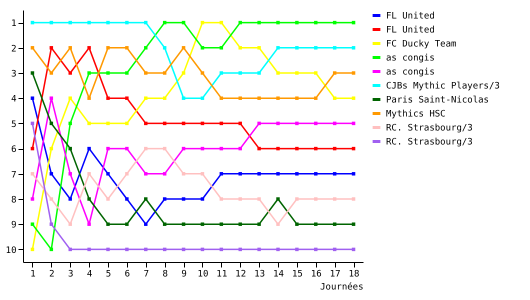 The image size is (530, 300). Describe the element at coordinates (240, 275) in the screenshot. I see `x-tick-label: 12` at that location.